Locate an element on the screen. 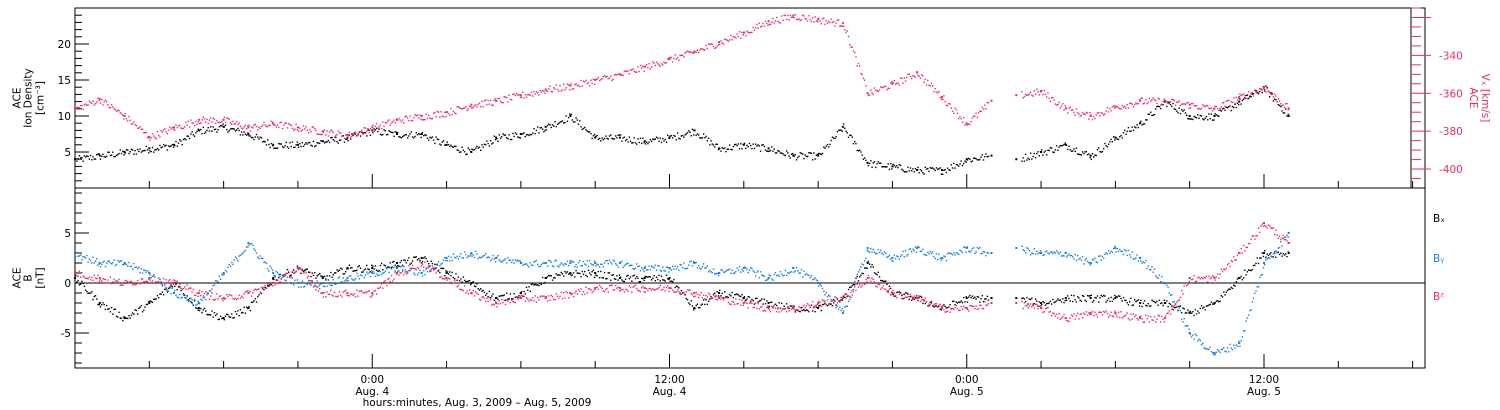 This screenshot has height=410, width=1500. y-axis-title: [cm⁻³] is located at coordinates (41, 98).